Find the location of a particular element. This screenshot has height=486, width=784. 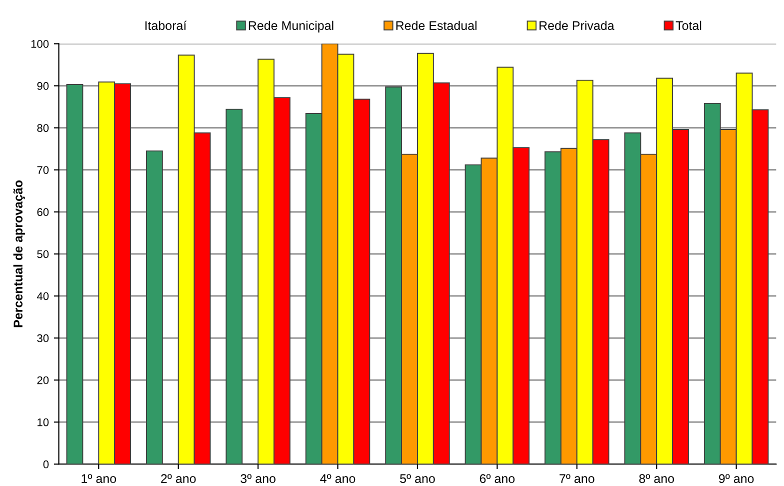

x-tick-label: 3º ano is located at coordinates (258, 479).